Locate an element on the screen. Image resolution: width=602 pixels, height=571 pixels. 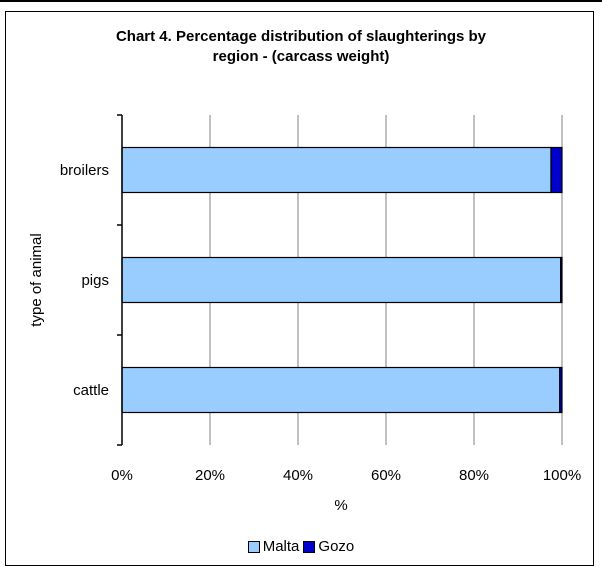
axes is located at coordinates (120, 280).